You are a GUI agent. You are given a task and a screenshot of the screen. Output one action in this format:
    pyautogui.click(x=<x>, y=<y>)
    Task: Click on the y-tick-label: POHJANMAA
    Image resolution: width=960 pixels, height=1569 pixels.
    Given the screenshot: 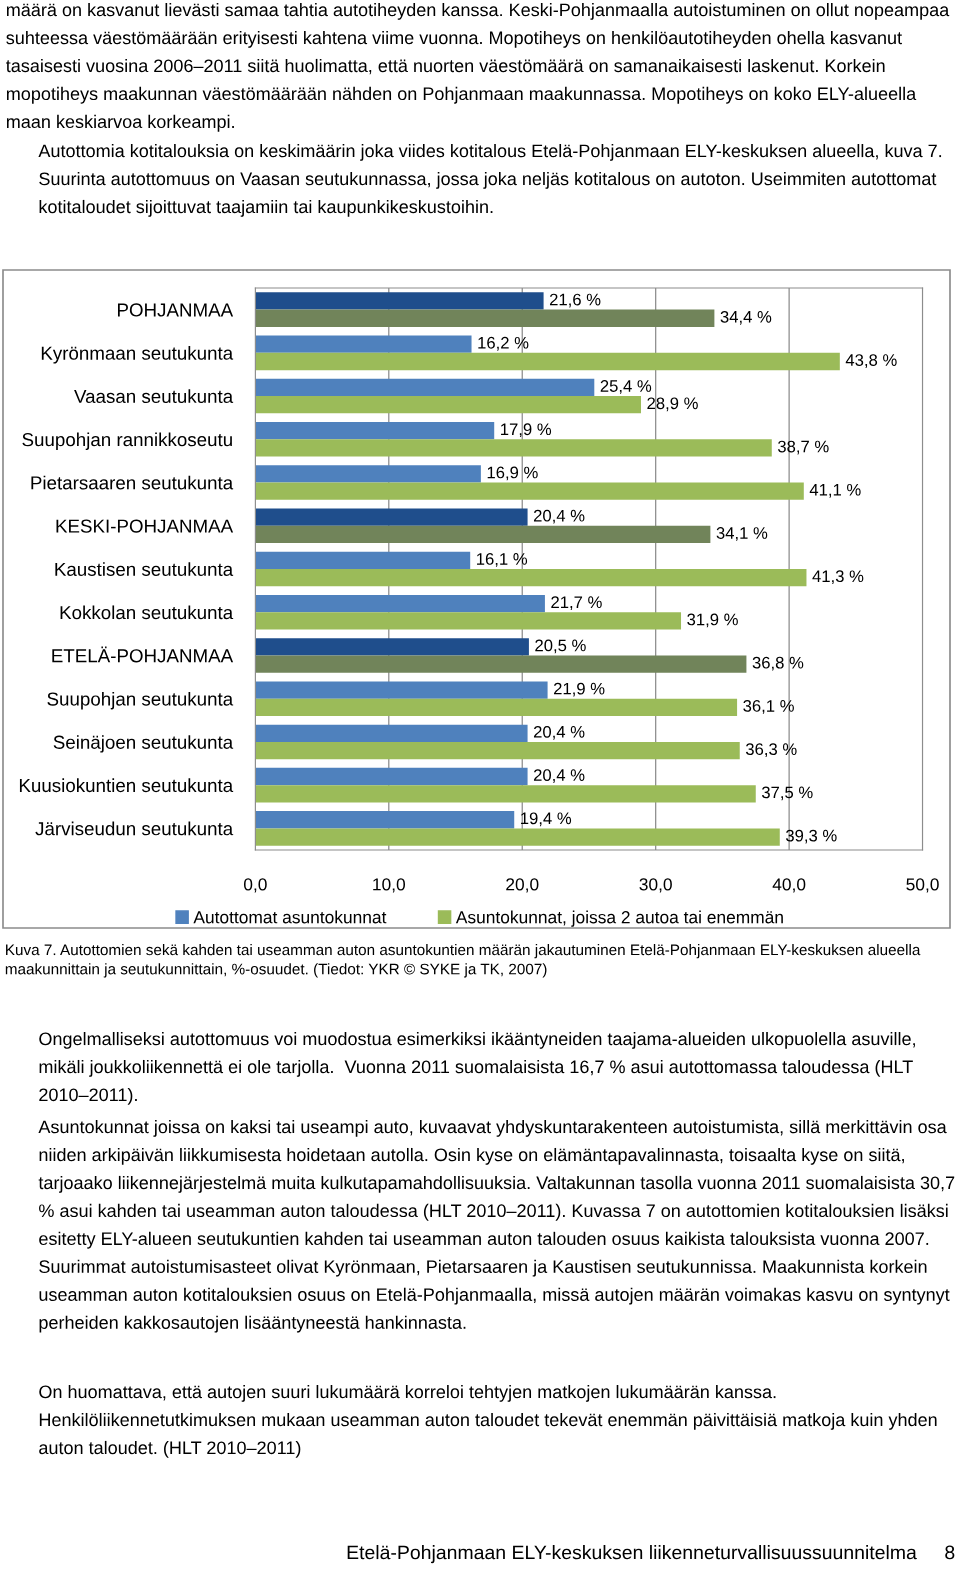 What is the action you would take?
    pyautogui.click(x=175, y=310)
    